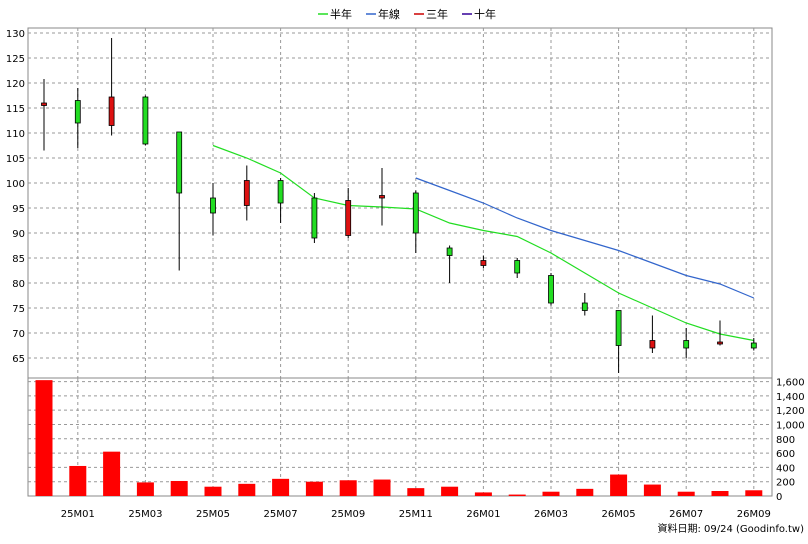 Image resolution: width=808 pixels, height=544 pixels. What do you see at coordinates (18, 284) in the screenshot?
I see `price-tick-label-80: 80` at bounding box center [18, 284].